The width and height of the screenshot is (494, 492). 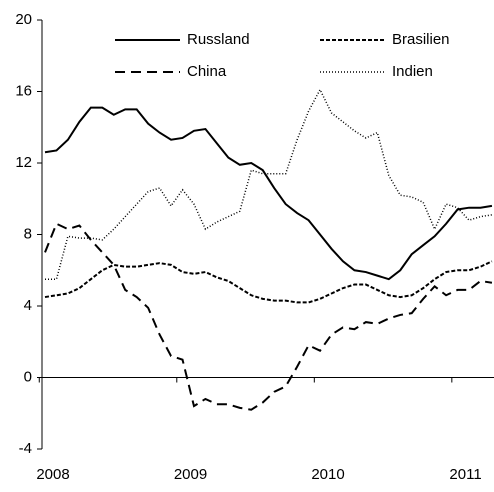 I want to click on y-tick-label: -4, so click(x=25, y=448).